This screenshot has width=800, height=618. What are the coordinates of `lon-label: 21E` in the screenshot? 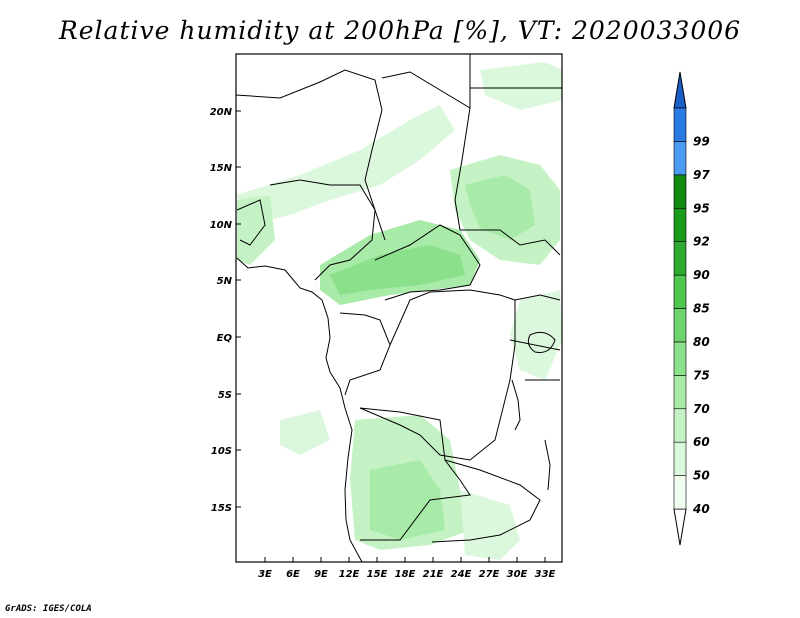 It's located at (433, 574).